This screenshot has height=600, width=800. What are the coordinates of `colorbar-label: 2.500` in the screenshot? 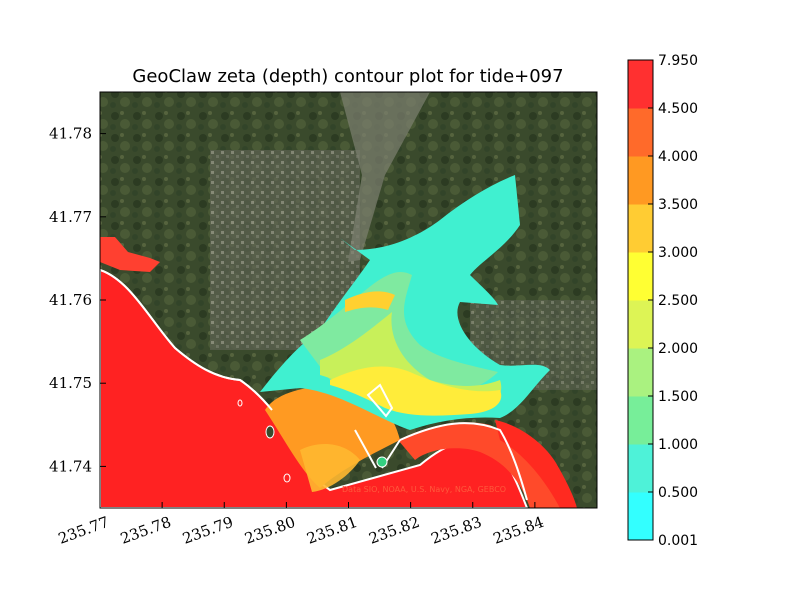 It's located at (678, 301).